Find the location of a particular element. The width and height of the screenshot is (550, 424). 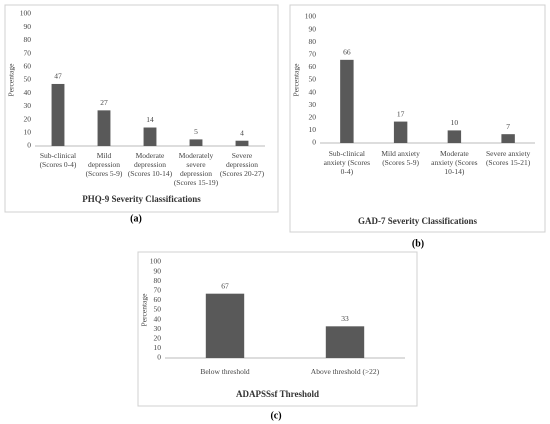

value-label: 66 is located at coordinates (347, 52).